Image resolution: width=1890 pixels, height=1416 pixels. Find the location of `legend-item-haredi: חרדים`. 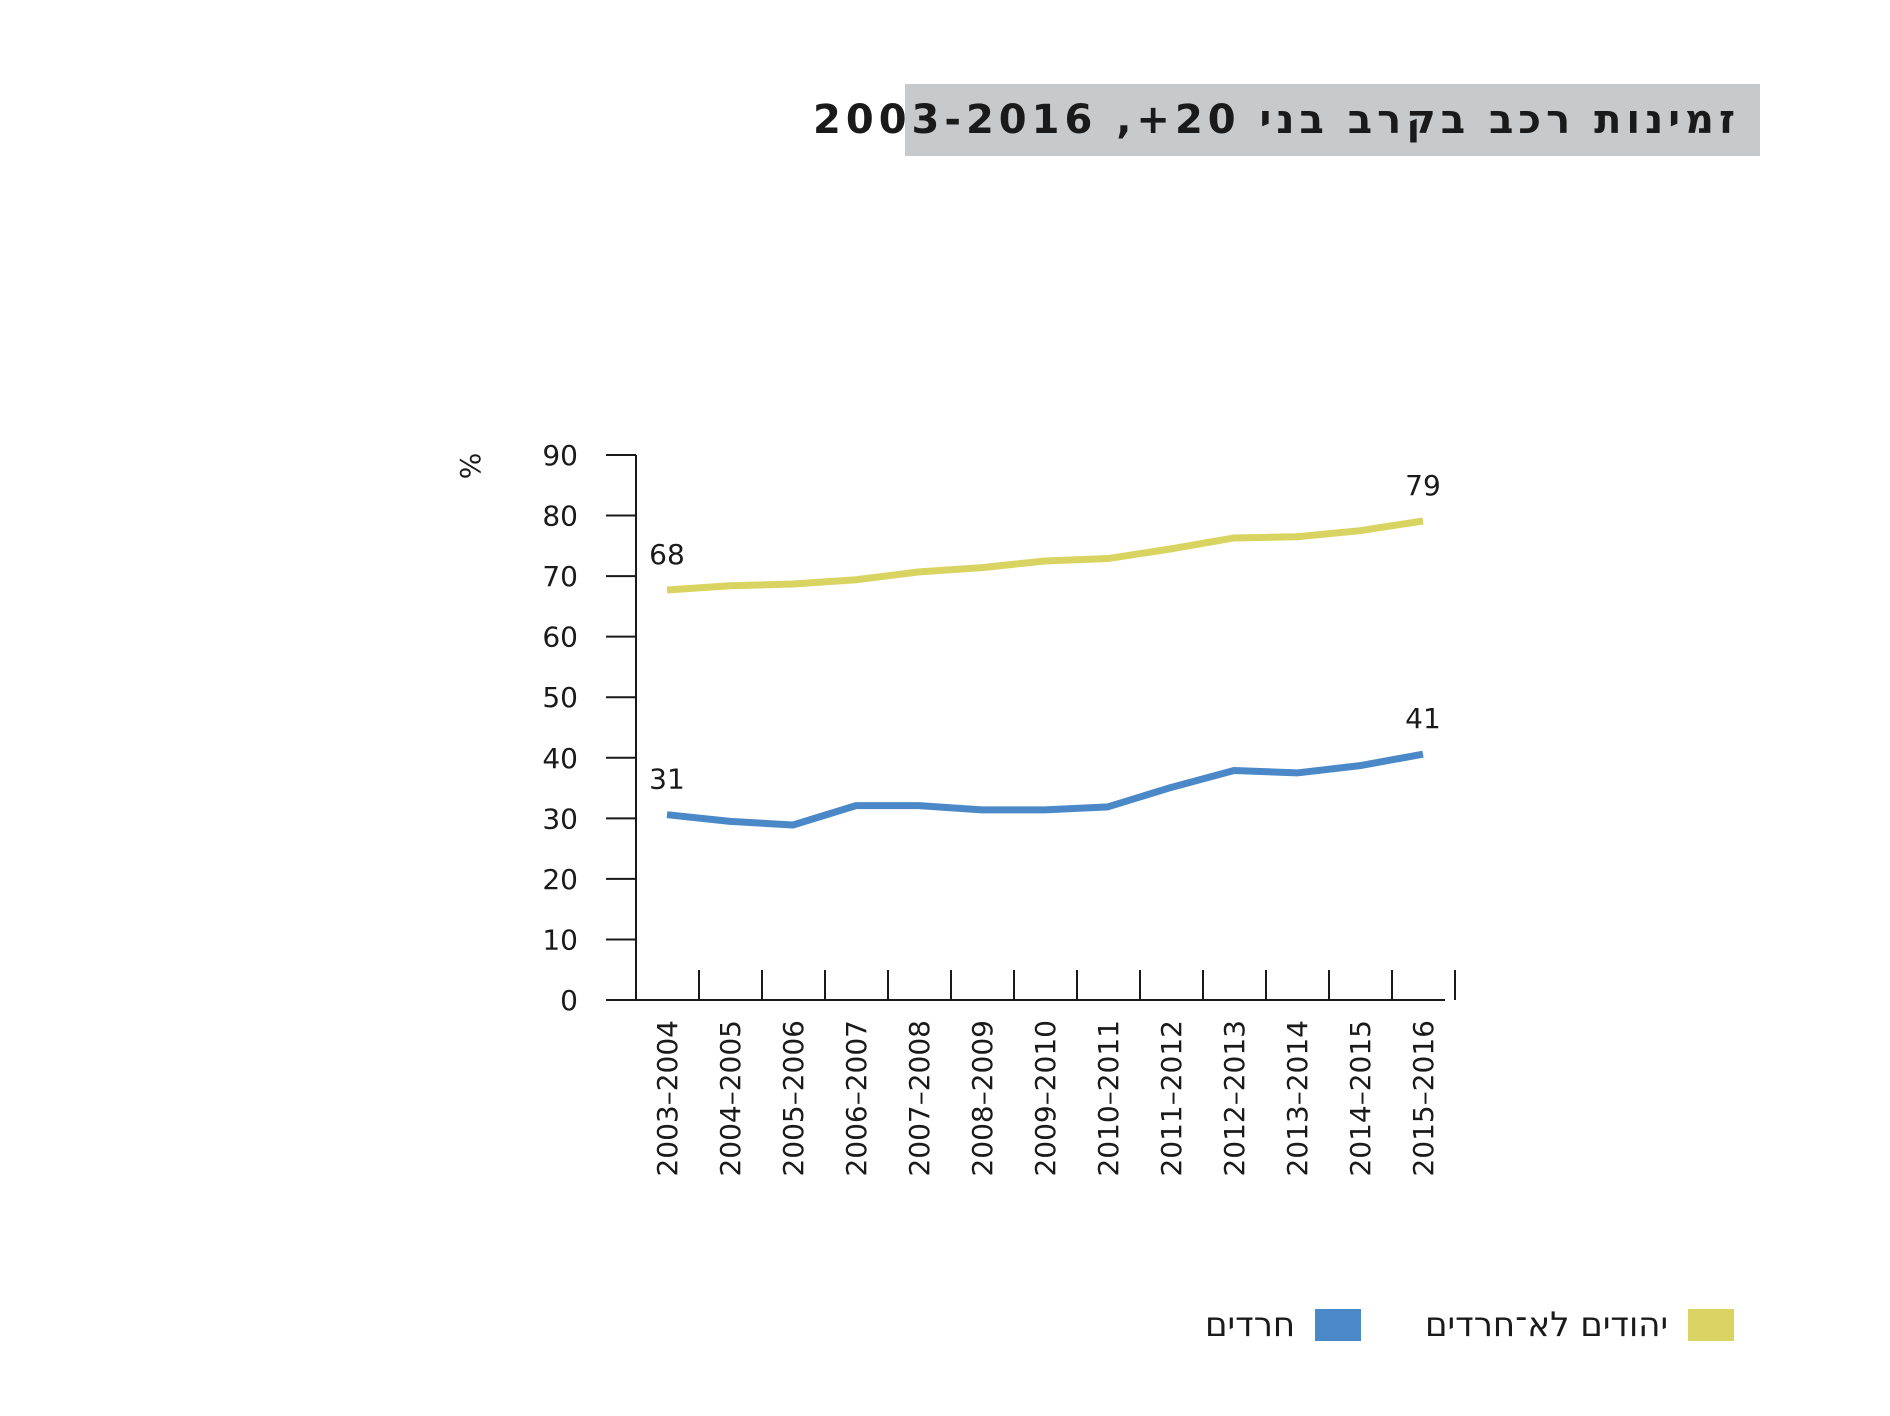

legend-item-haredi: חרדים is located at coordinates (1283, 1325).